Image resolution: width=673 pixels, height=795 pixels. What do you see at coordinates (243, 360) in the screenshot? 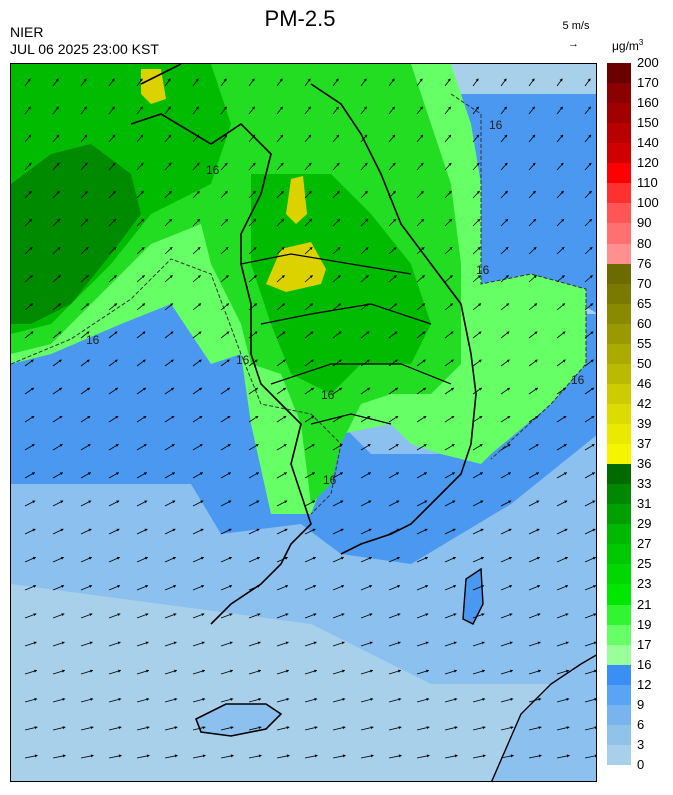
I see `contour-label: 16` at bounding box center [243, 360].